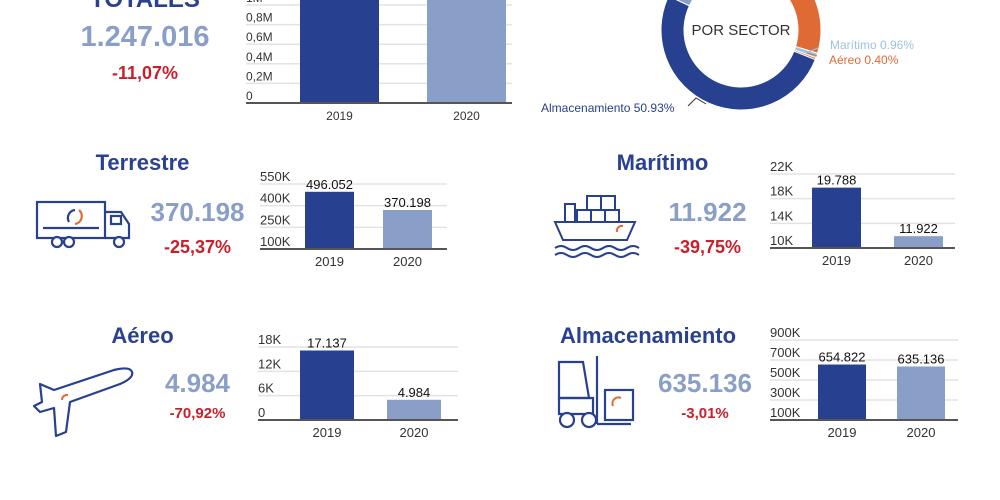 This screenshot has height=500, width=1000. I want to click on aereo-value: 4.984, so click(197, 383).